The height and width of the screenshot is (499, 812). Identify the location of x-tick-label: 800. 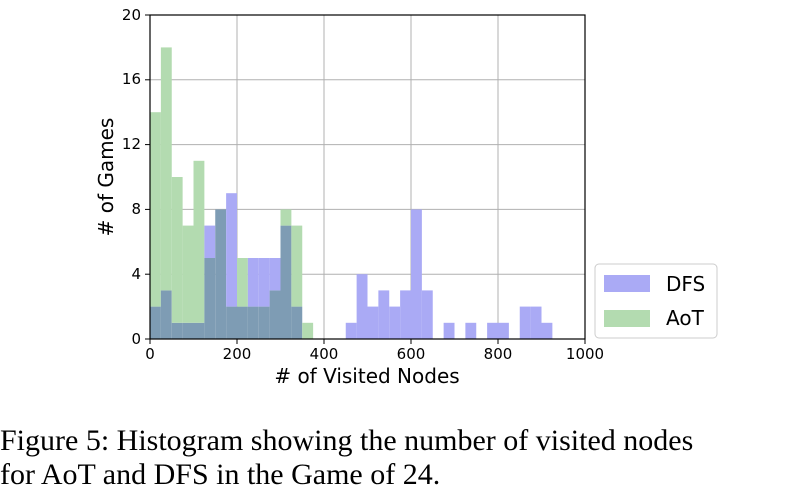
(498, 354).